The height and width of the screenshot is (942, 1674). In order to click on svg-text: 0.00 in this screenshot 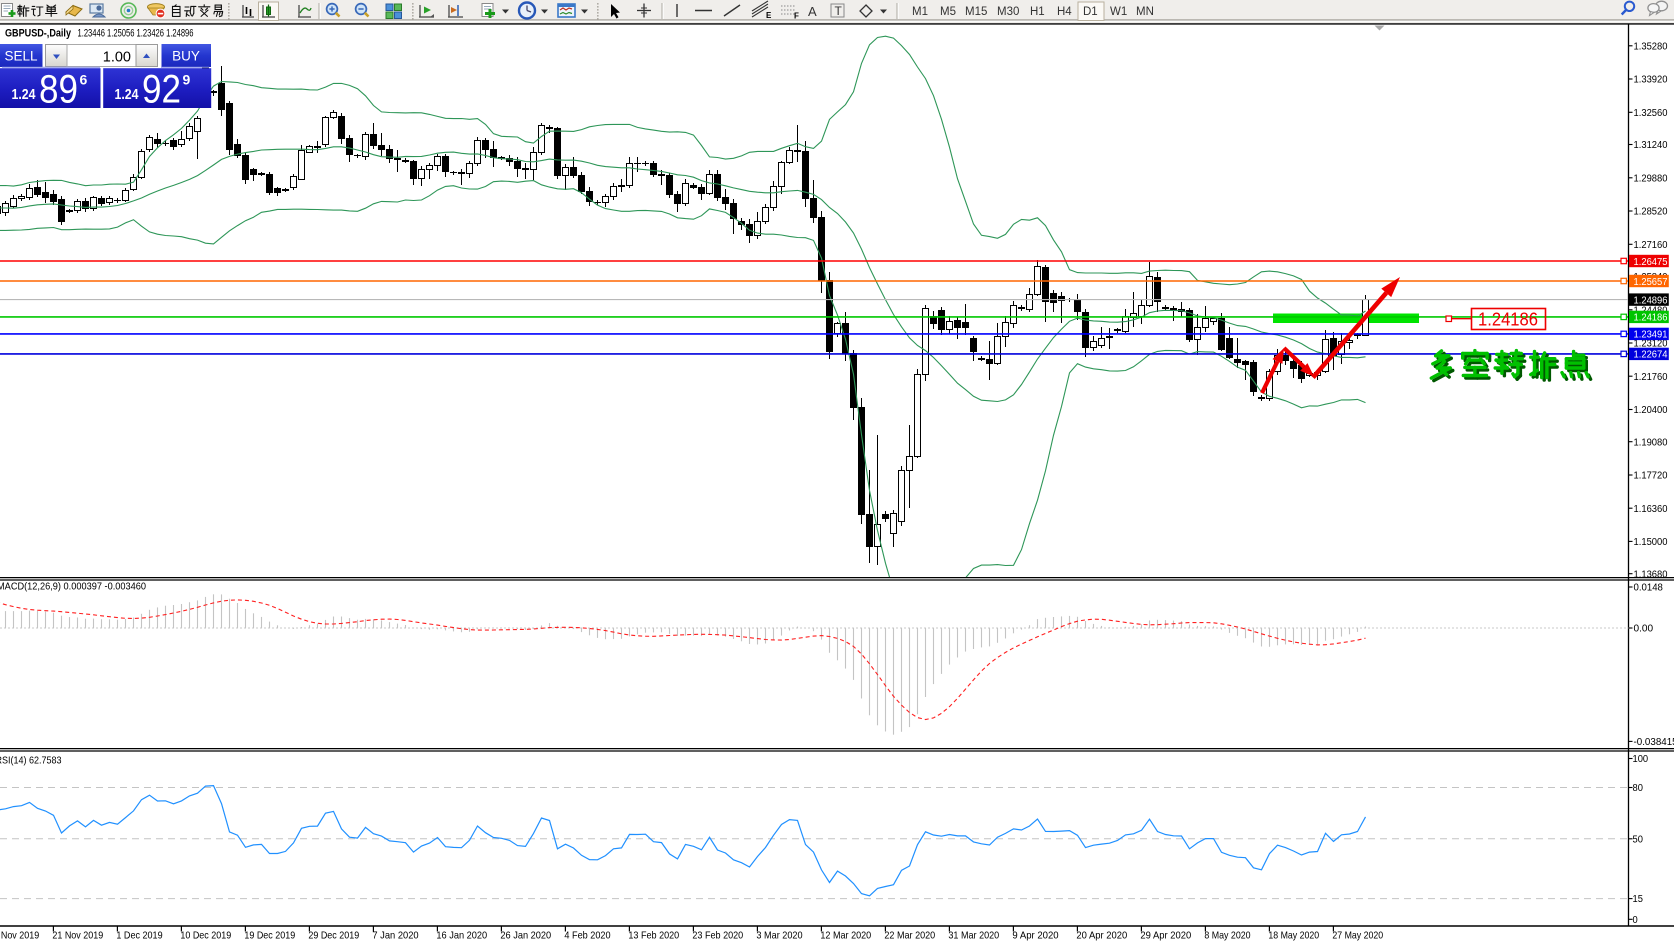, I will do `click(1644, 629)`.